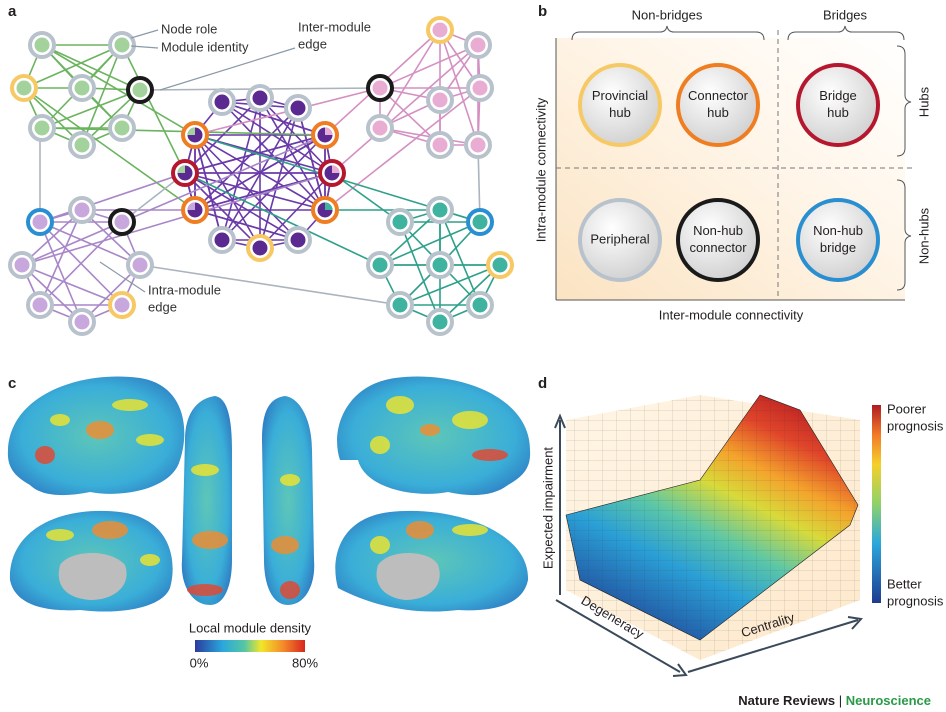  Describe the element at coordinates (189, 28) in the screenshot. I see `callout: Node role` at that location.